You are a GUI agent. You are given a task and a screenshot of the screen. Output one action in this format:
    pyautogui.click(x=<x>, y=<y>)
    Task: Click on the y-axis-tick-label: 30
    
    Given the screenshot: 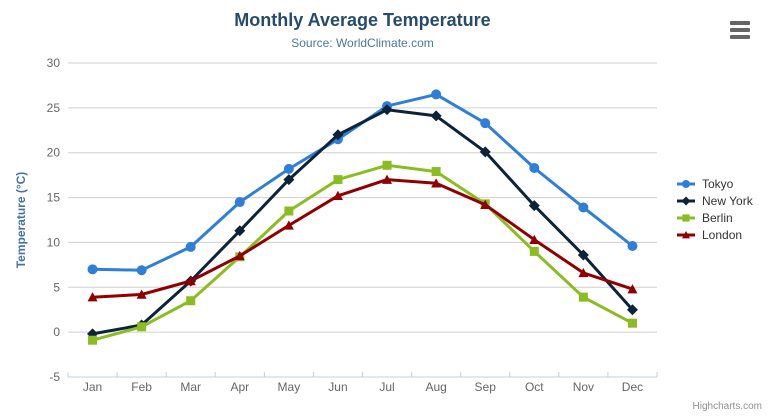 What is the action you would take?
    pyautogui.click(x=54, y=63)
    